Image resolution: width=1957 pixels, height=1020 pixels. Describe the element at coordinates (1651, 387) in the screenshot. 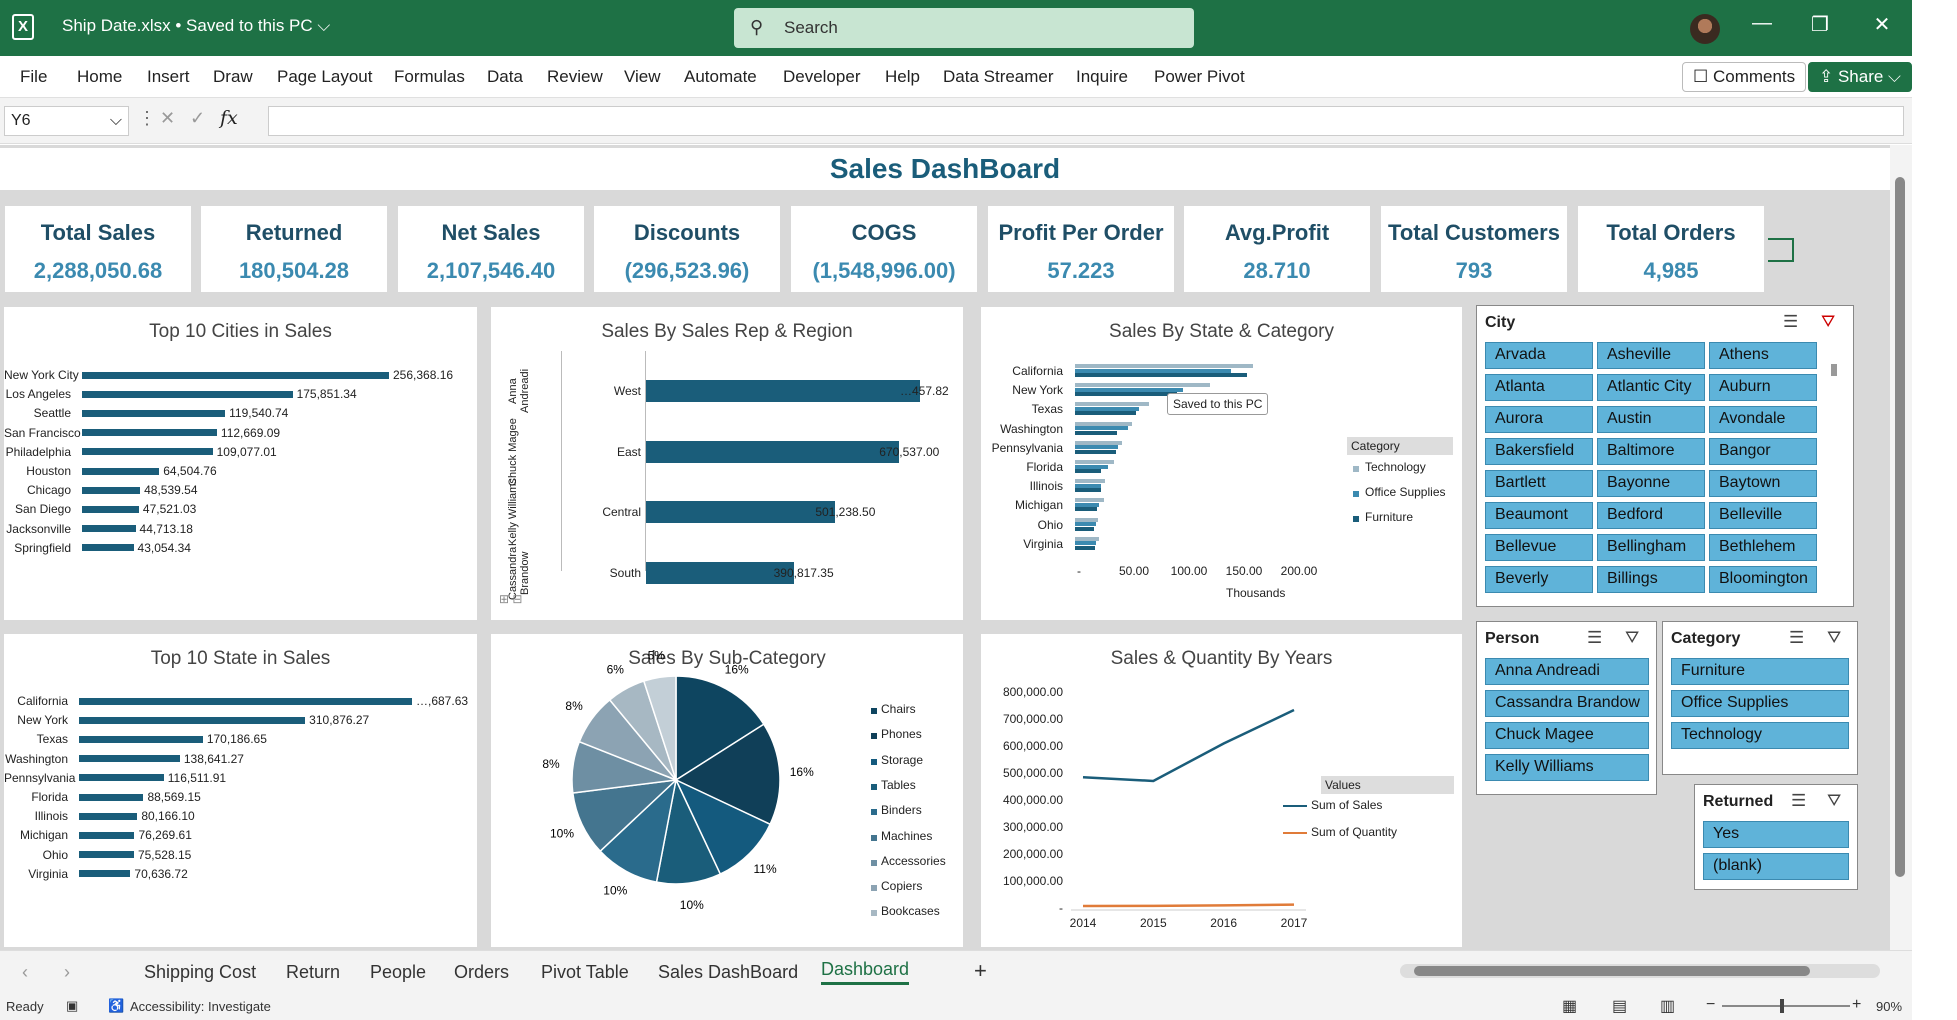

I see `slicer-item-atlantic-city: Atlantic City` at that location.